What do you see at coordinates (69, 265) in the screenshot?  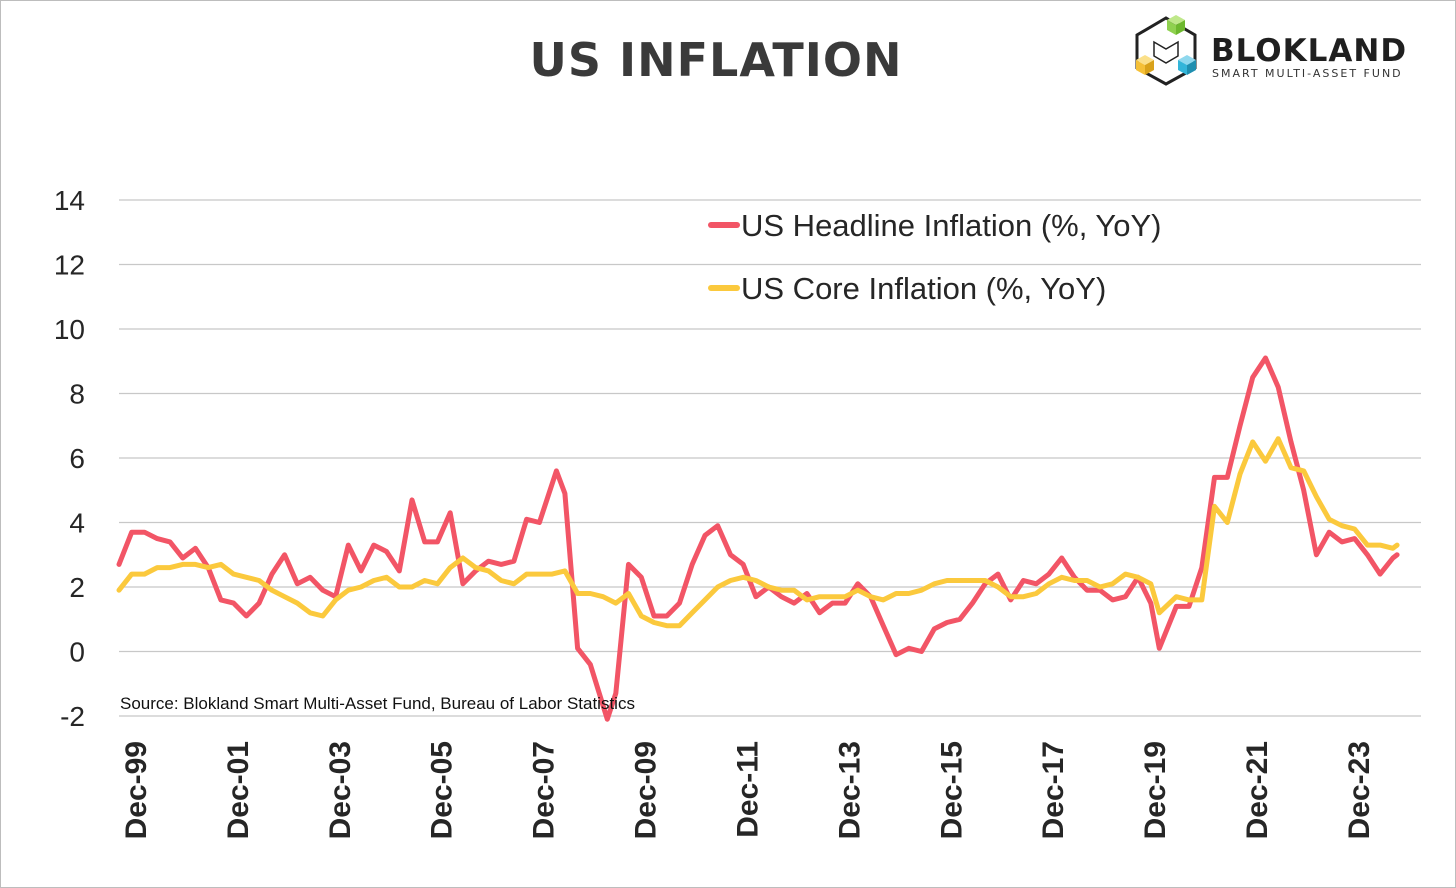 I see `y-tick-label: 12` at bounding box center [69, 265].